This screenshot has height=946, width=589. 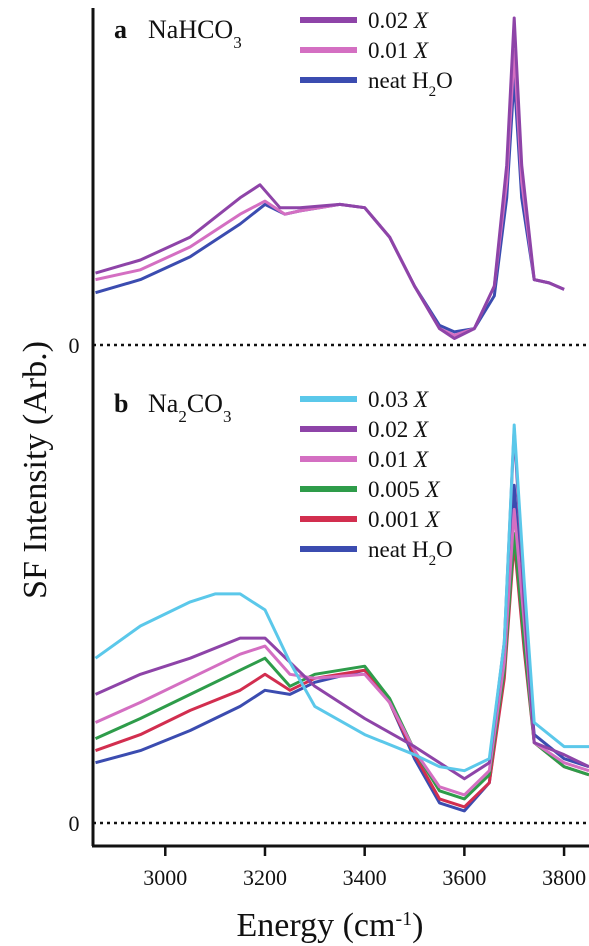 I want to click on panel-b-legend-label-0-001-x: 0.001 X, so click(x=404, y=519).